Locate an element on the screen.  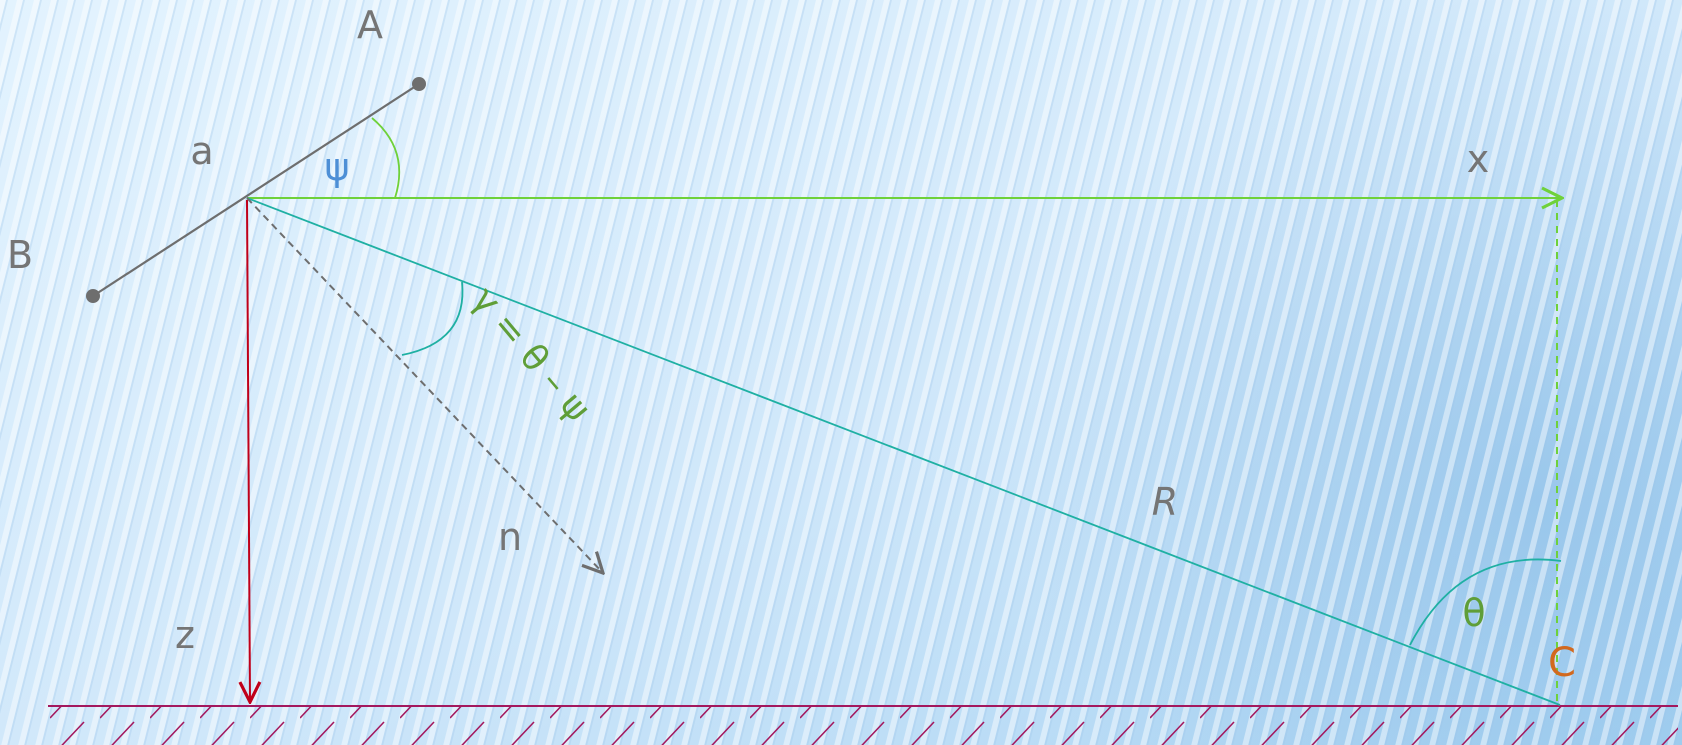
segment-ab is located at coordinates (256, 190).